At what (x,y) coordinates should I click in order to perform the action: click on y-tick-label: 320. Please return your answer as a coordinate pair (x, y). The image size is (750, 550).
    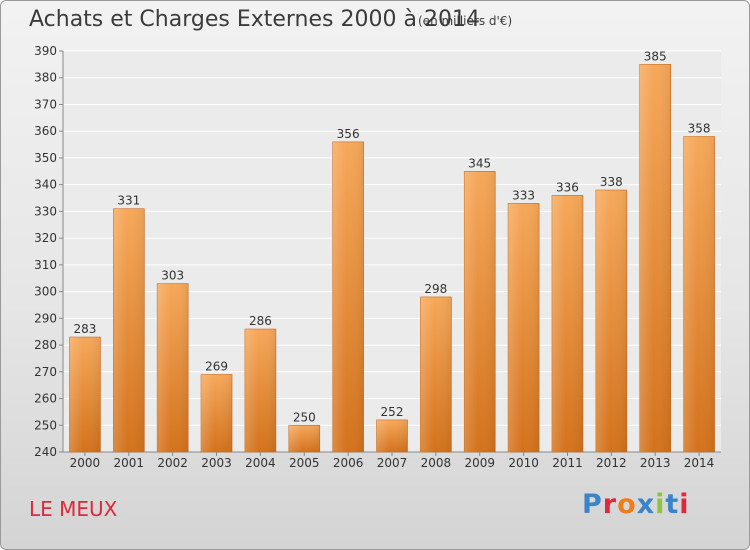
    Looking at the image, I should click on (45, 238).